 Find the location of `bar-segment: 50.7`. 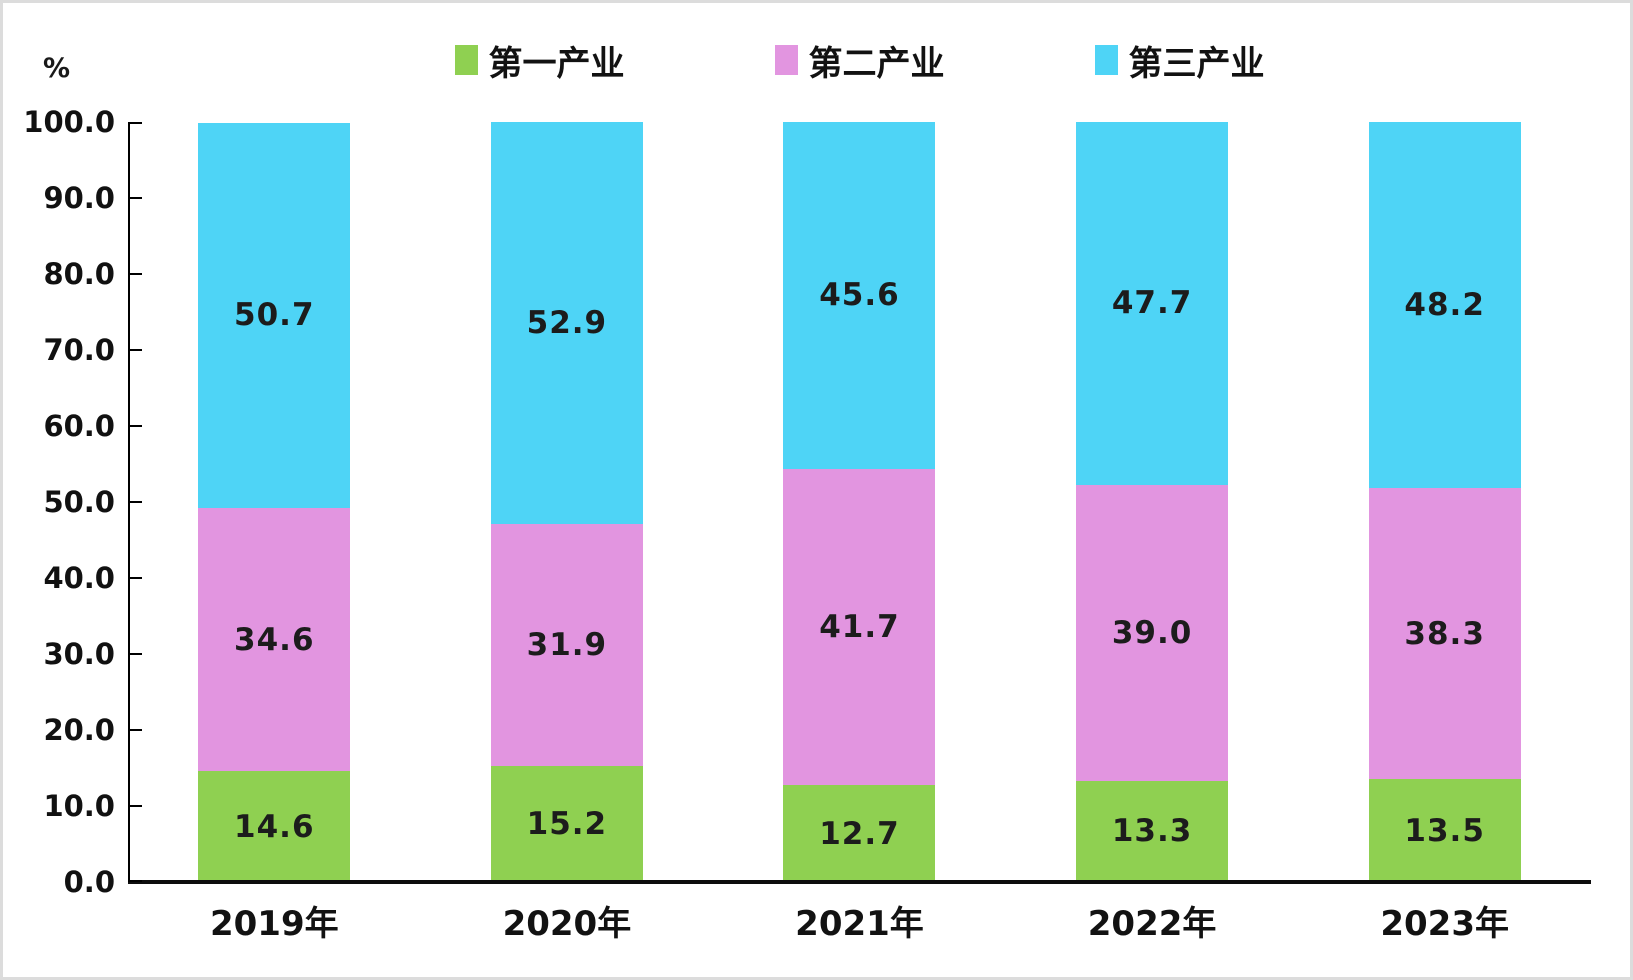

bar-segment: 50.7 is located at coordinates (274, 315).